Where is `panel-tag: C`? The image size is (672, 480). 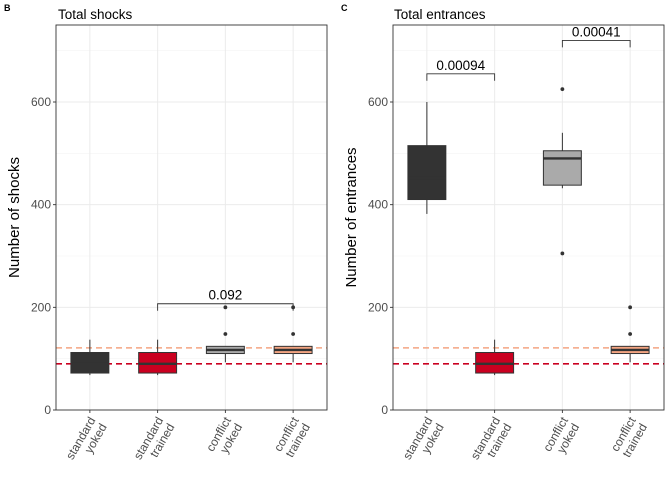 panel-tag: C is located at coordinates (344, 8).